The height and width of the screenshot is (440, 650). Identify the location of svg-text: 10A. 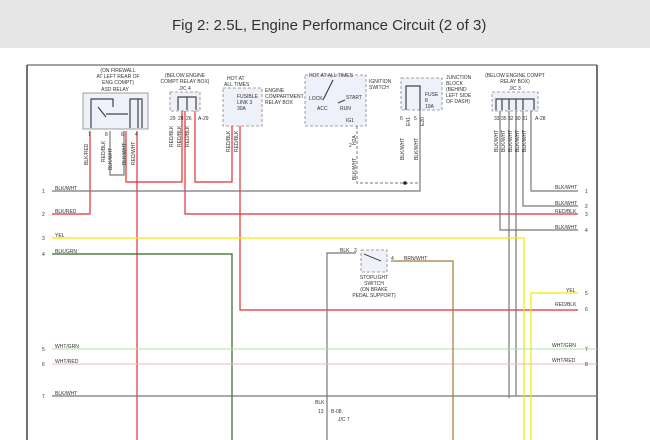
(430, 107).